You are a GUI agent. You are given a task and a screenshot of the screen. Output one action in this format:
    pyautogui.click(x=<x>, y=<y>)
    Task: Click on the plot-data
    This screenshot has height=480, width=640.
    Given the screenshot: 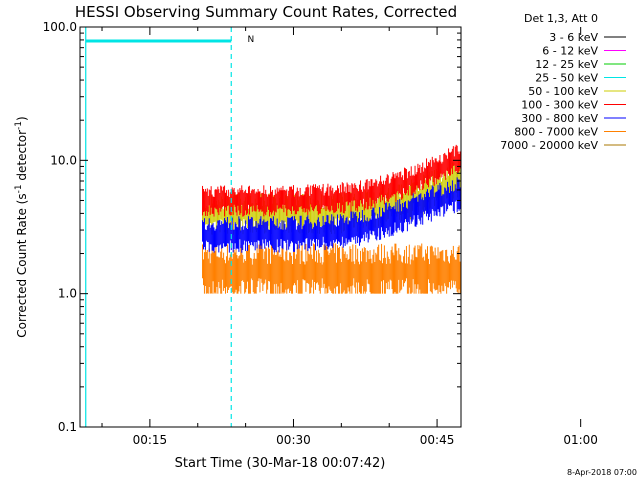 What is the action you would take?
    pyautogui.click(x=332, y=219)
    